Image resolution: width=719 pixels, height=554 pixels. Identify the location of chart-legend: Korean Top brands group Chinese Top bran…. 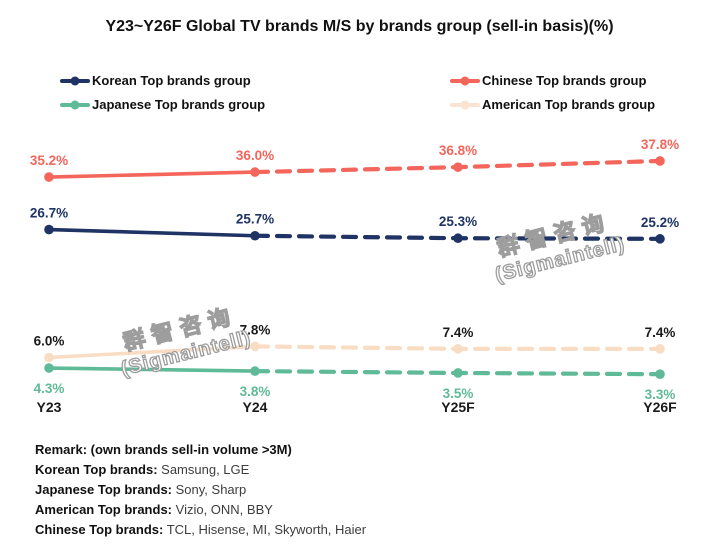
(357, 92).